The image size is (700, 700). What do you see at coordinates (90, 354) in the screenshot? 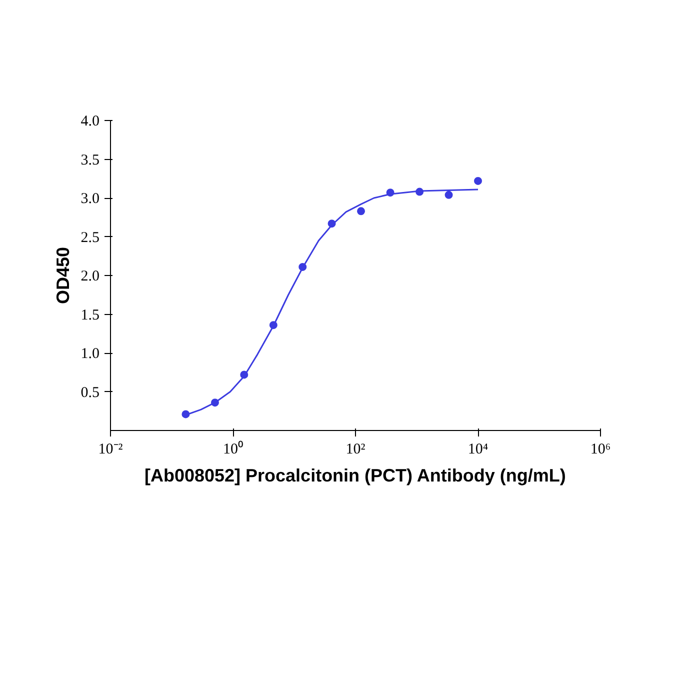
I see `y-tick-label: 1.0` at bounding box center [90, 354].